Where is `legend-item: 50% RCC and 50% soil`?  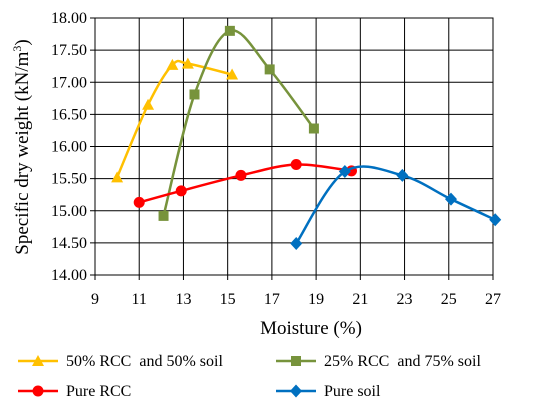
legend-item: 50% RCC and 50% soil is located at coordinates (120, 361).